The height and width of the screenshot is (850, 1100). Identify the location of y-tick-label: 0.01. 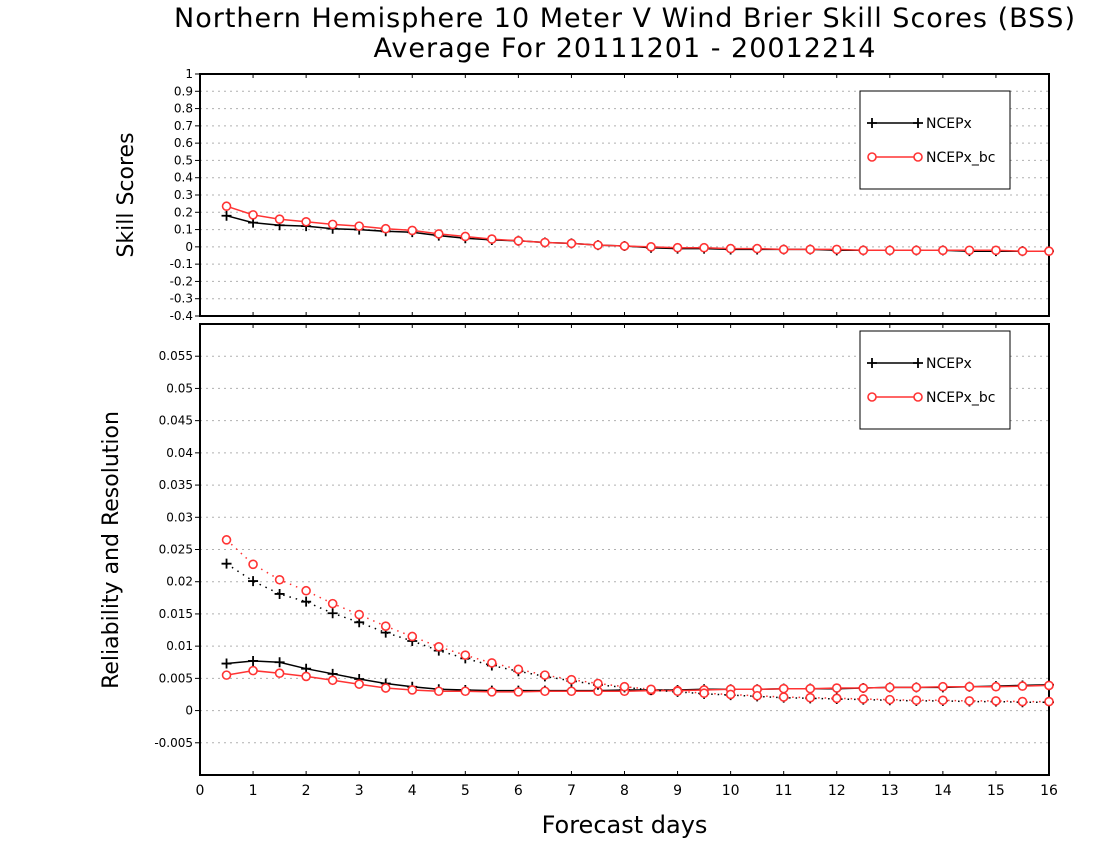
(179, 646).